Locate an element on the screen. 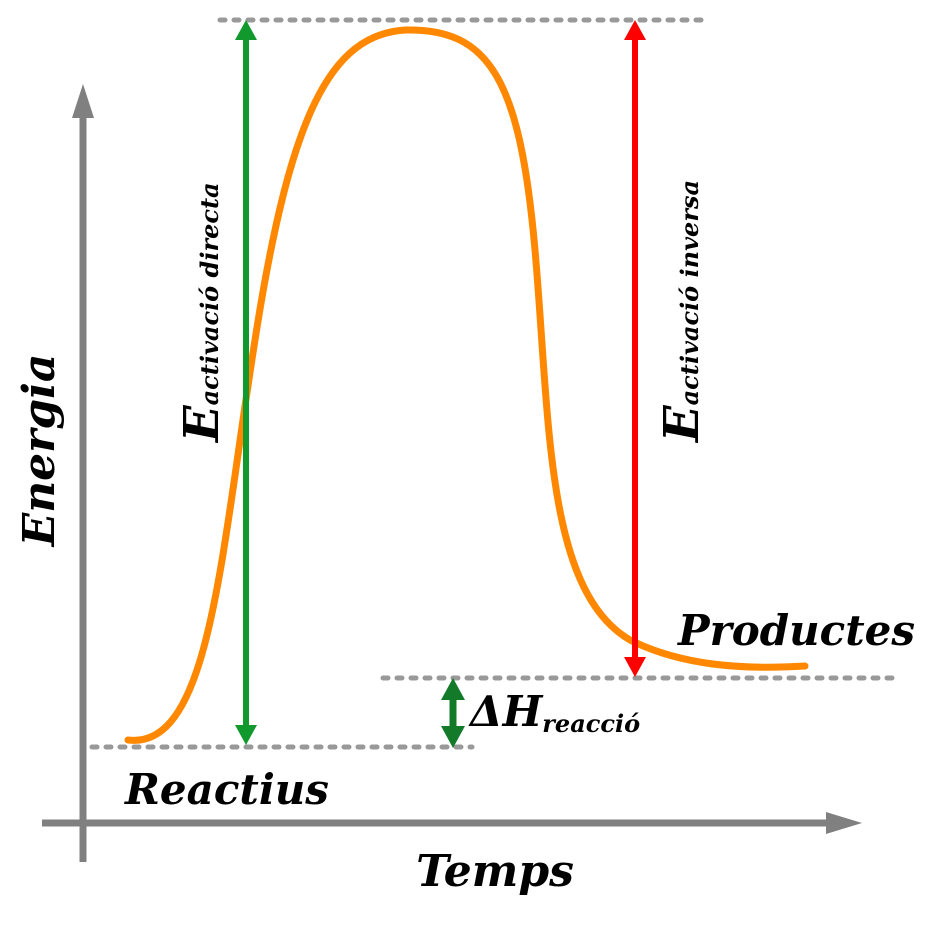 This screenshot has height=945, width=945. energy-axis is located at coordinates (83, 473).